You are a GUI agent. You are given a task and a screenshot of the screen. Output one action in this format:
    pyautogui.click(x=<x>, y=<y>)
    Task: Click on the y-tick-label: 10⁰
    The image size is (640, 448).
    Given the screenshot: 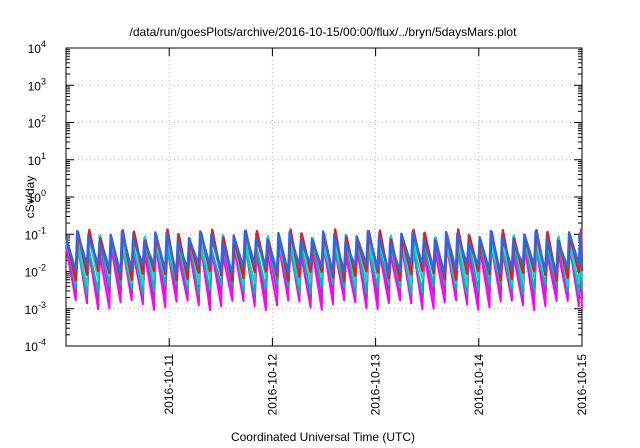 What is the action you would take?
    pyautogui.click(x=37, y=196)
    